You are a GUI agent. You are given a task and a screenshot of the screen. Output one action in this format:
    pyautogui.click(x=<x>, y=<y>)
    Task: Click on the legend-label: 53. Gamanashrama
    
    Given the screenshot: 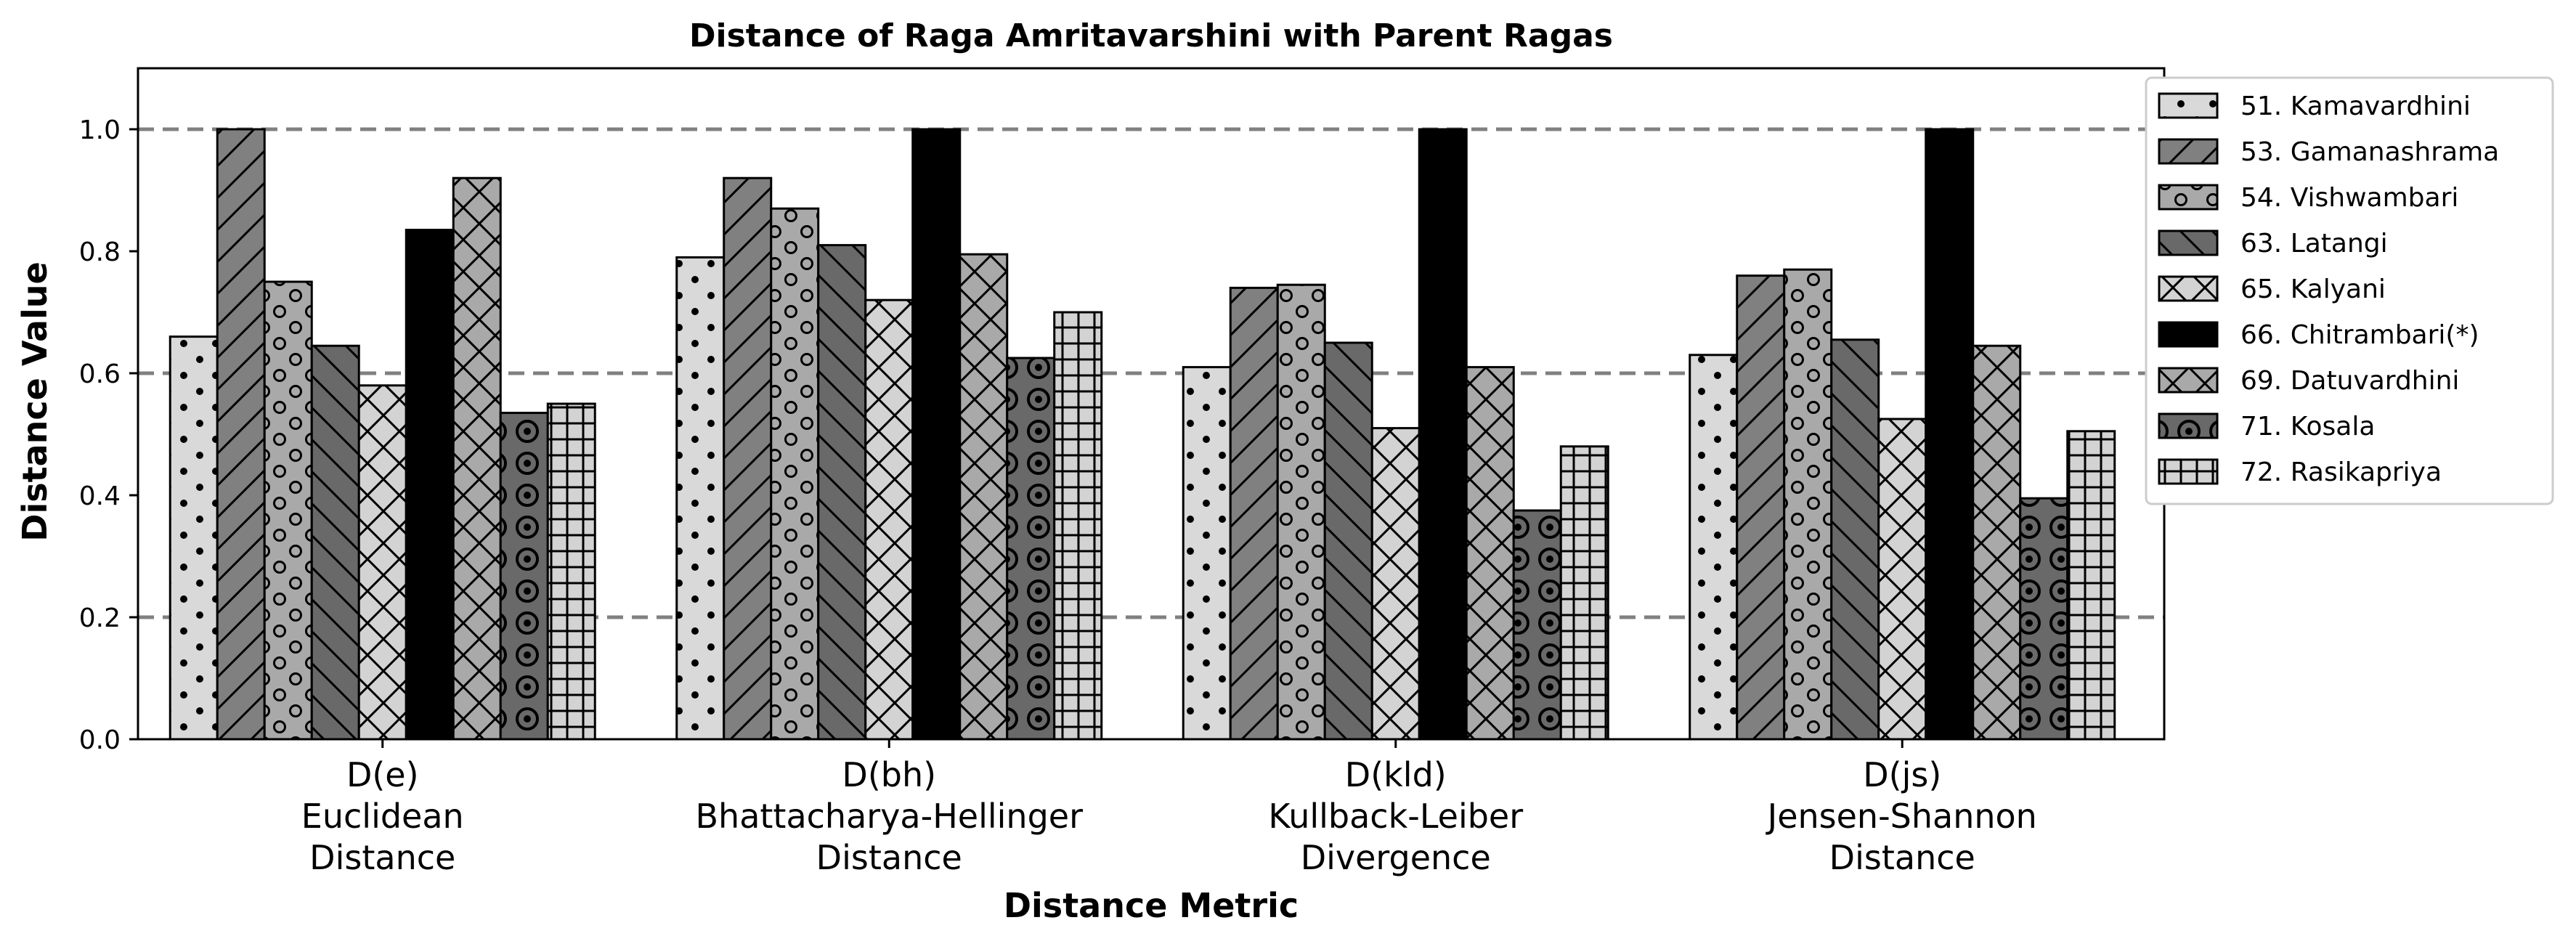 What is the action you would take?
    pyautogui.click(x=2369, y=152)
    